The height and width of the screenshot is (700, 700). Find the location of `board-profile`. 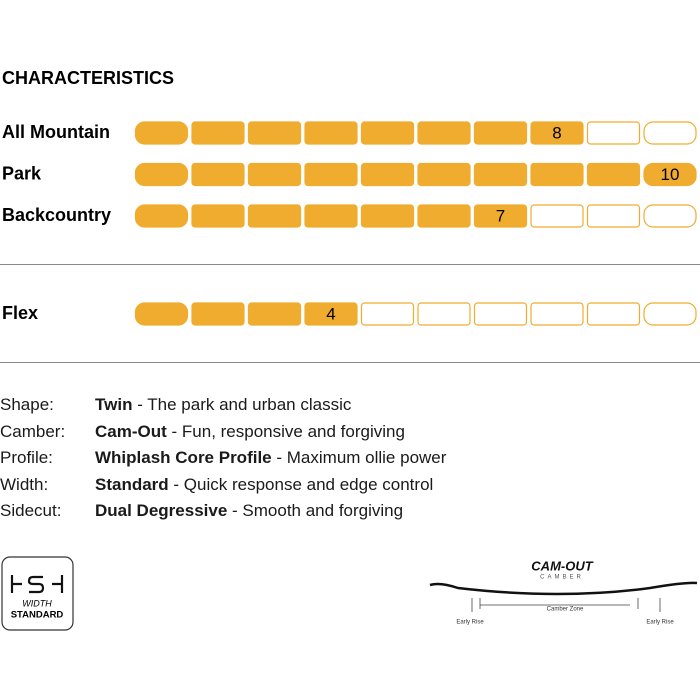

board-profile is located at coordinates (563, 588).